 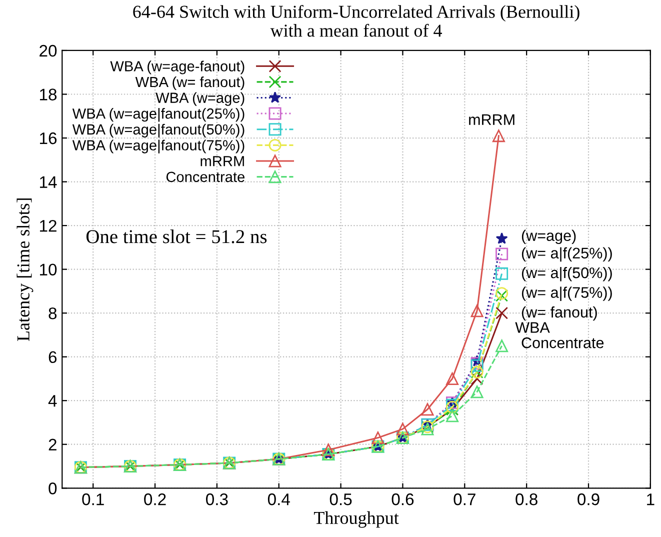 I want to click on legend-label: WBA (w=age|fanout(75%)), so click(x=158, y=147).